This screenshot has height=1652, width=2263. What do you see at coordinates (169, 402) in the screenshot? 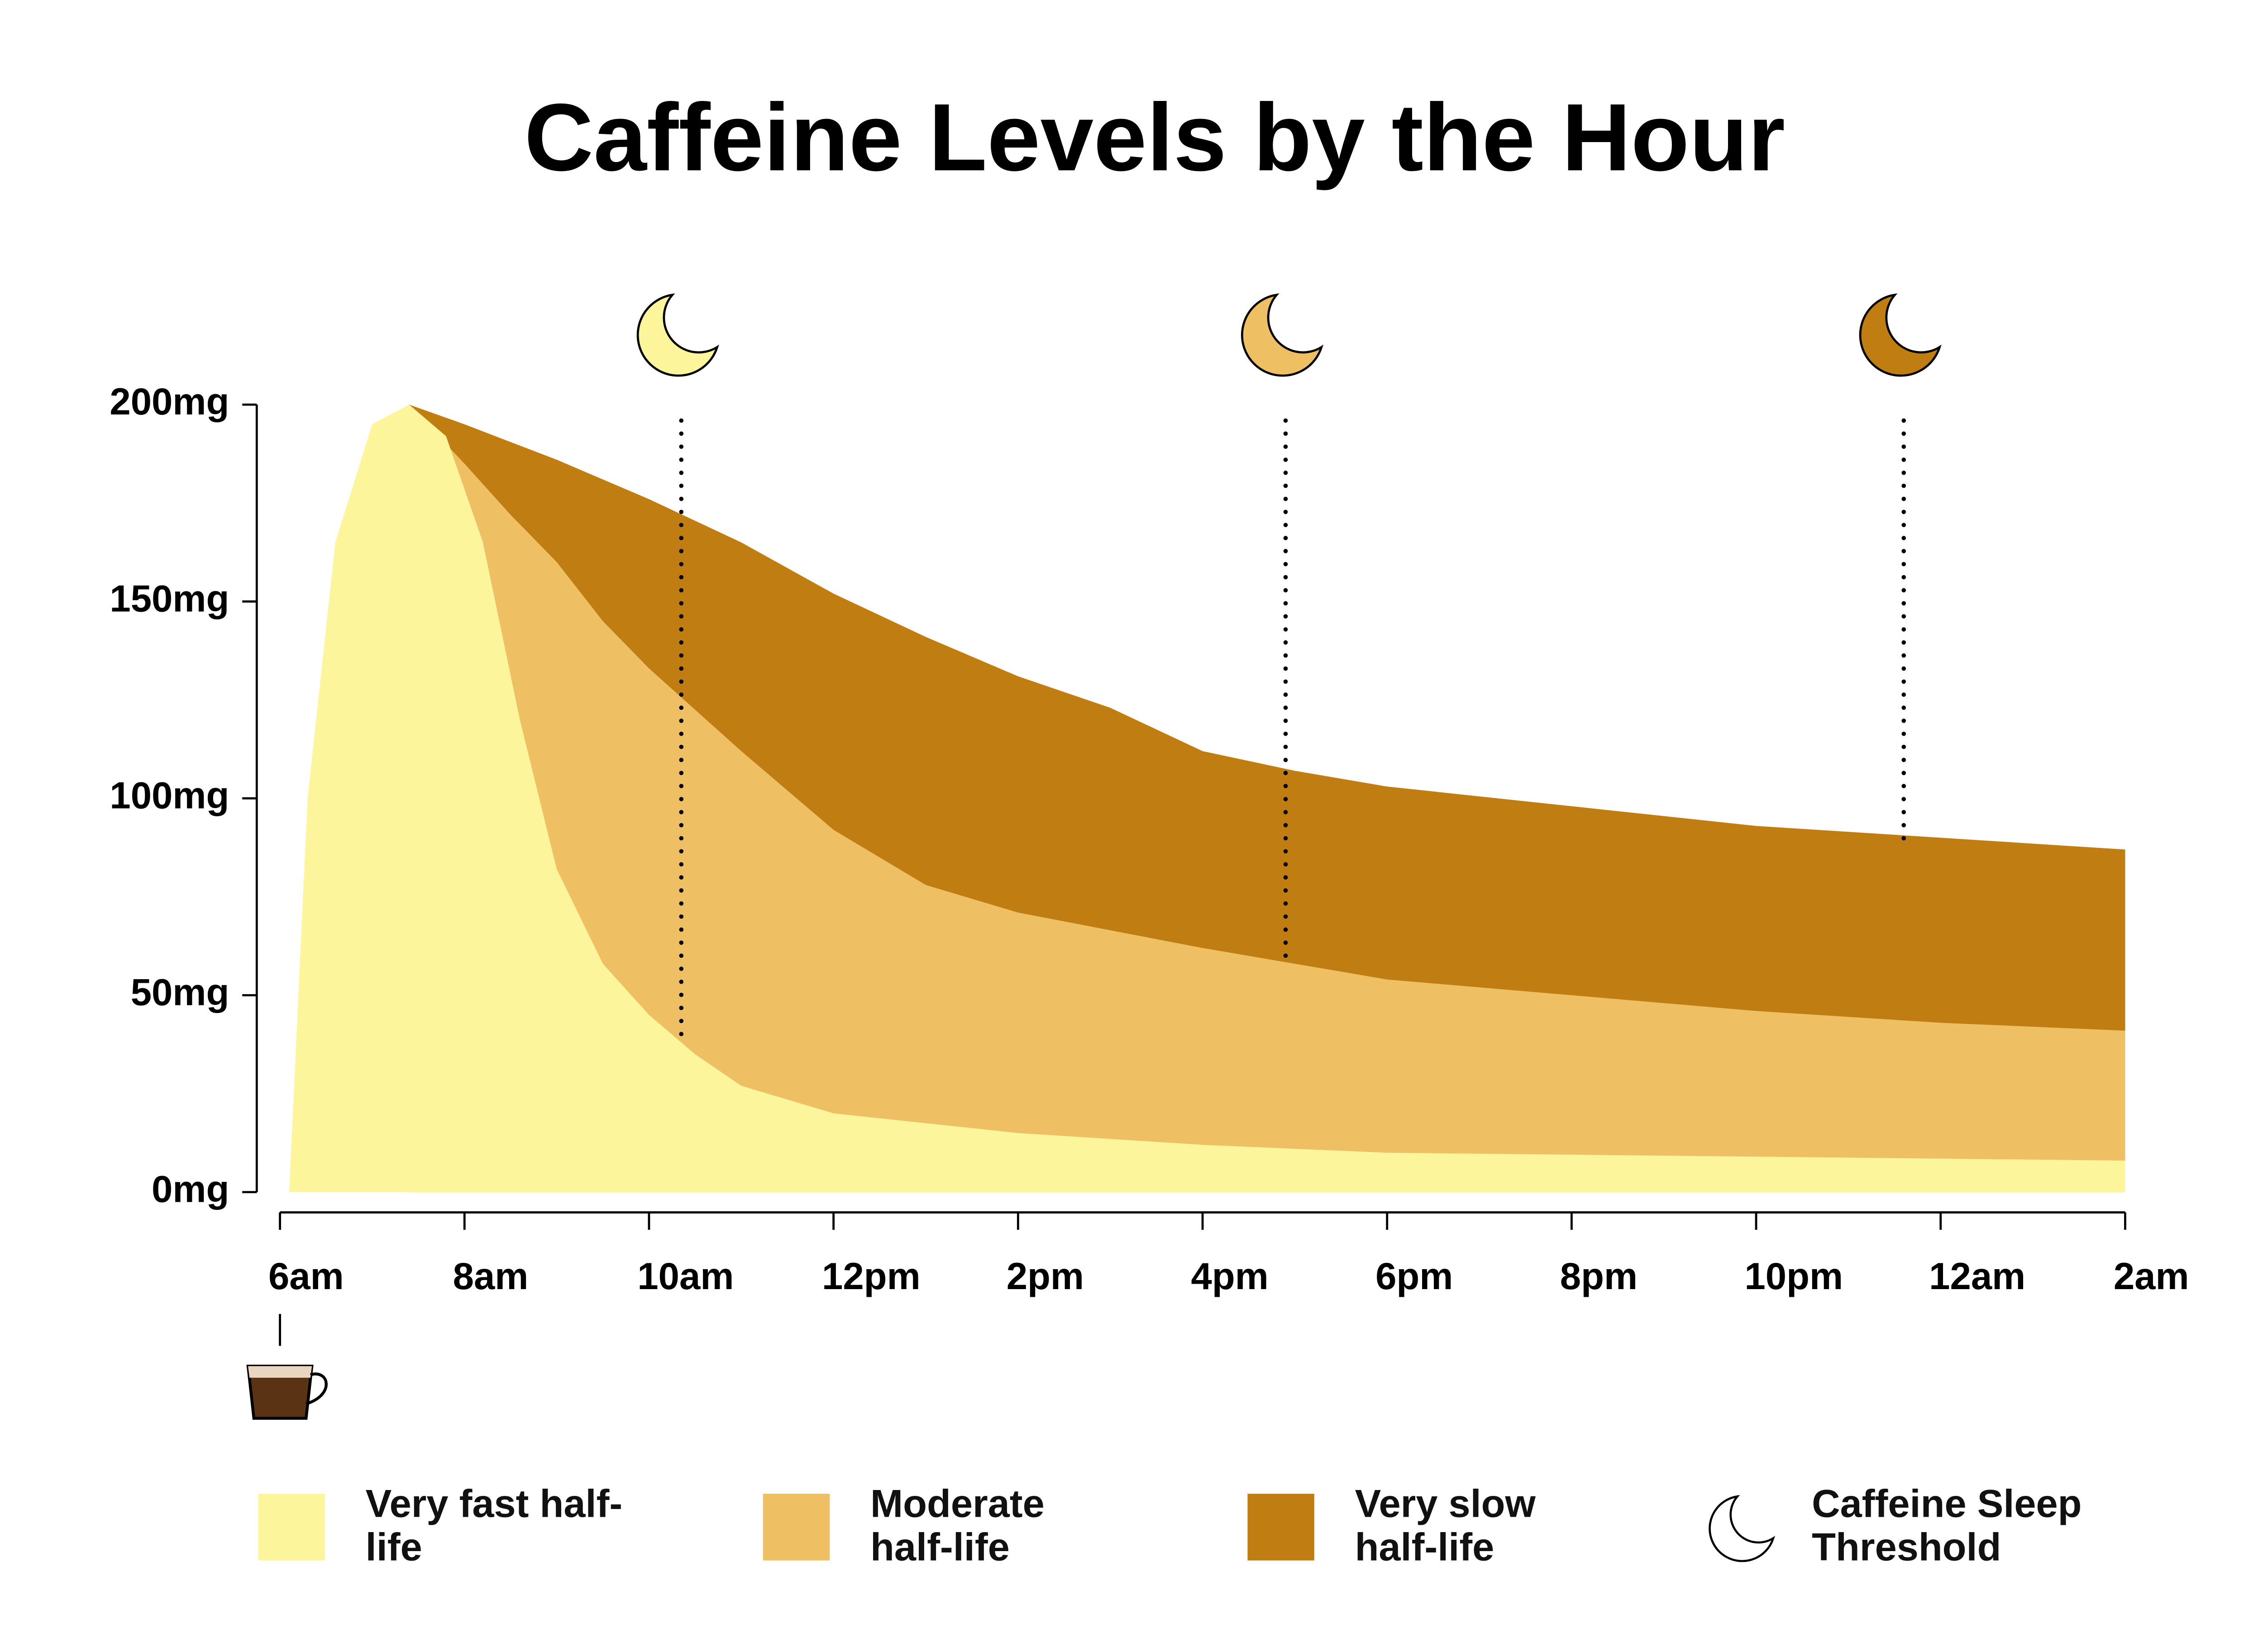
I see `y-tick-label: 200mg` at bounding box center [169, 402].